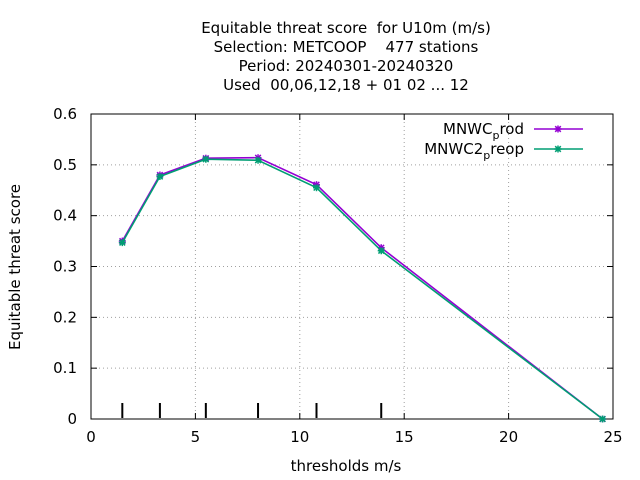  I want to click on title-line-0: Equitable threat score for U10m (m/s), so click(346, 28).